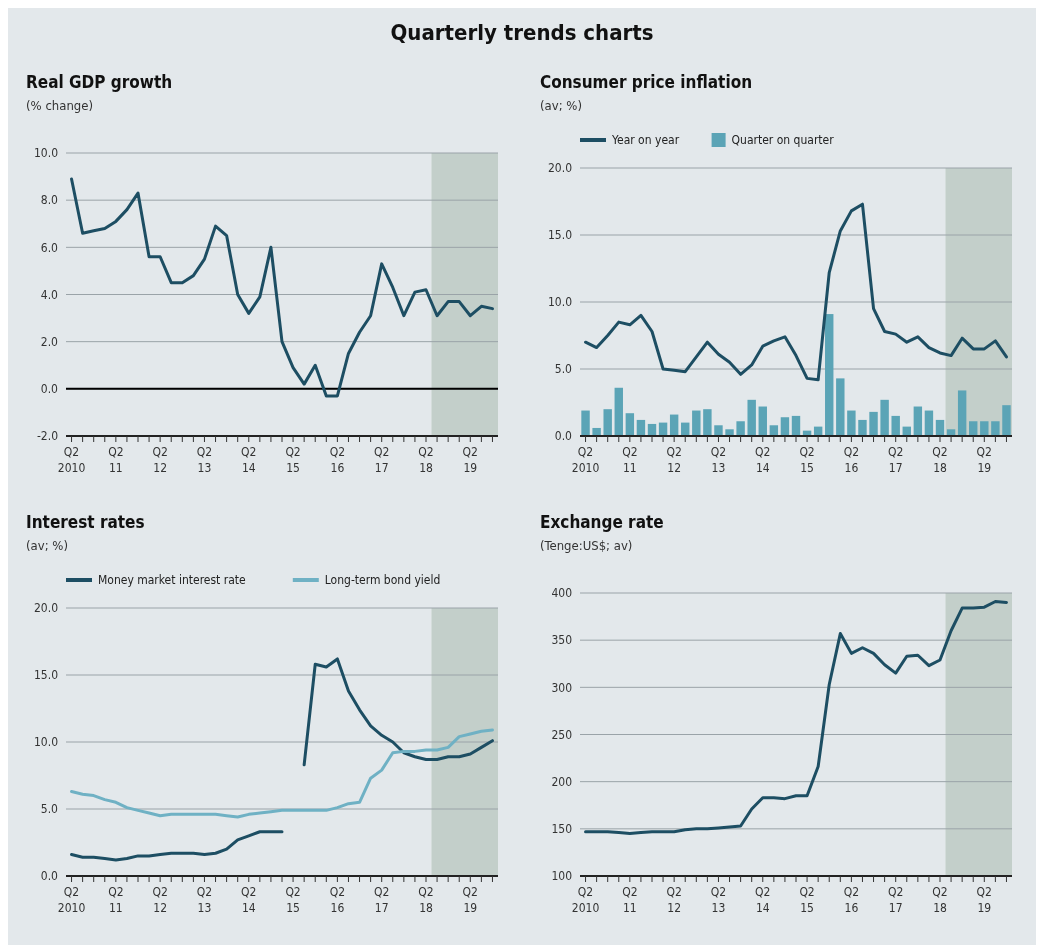  I want to click on chart-title: Real GDP growth, so click(99, 82).